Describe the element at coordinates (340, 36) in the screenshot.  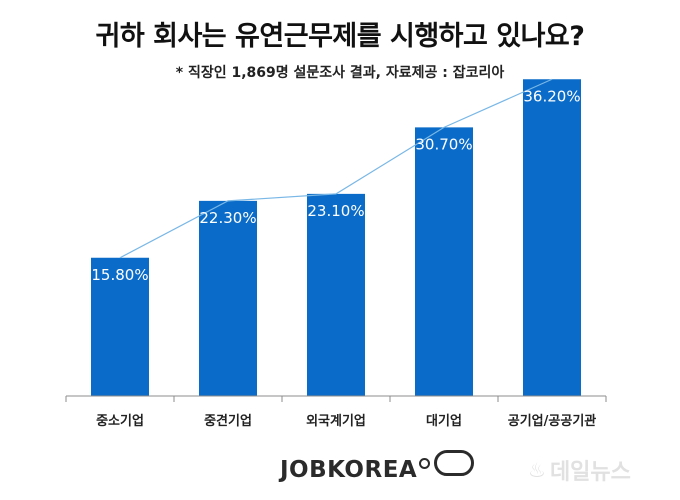
I see `chart-title: 귀하 회사는 유연근무제를 시행하고 있나요?` at that location.